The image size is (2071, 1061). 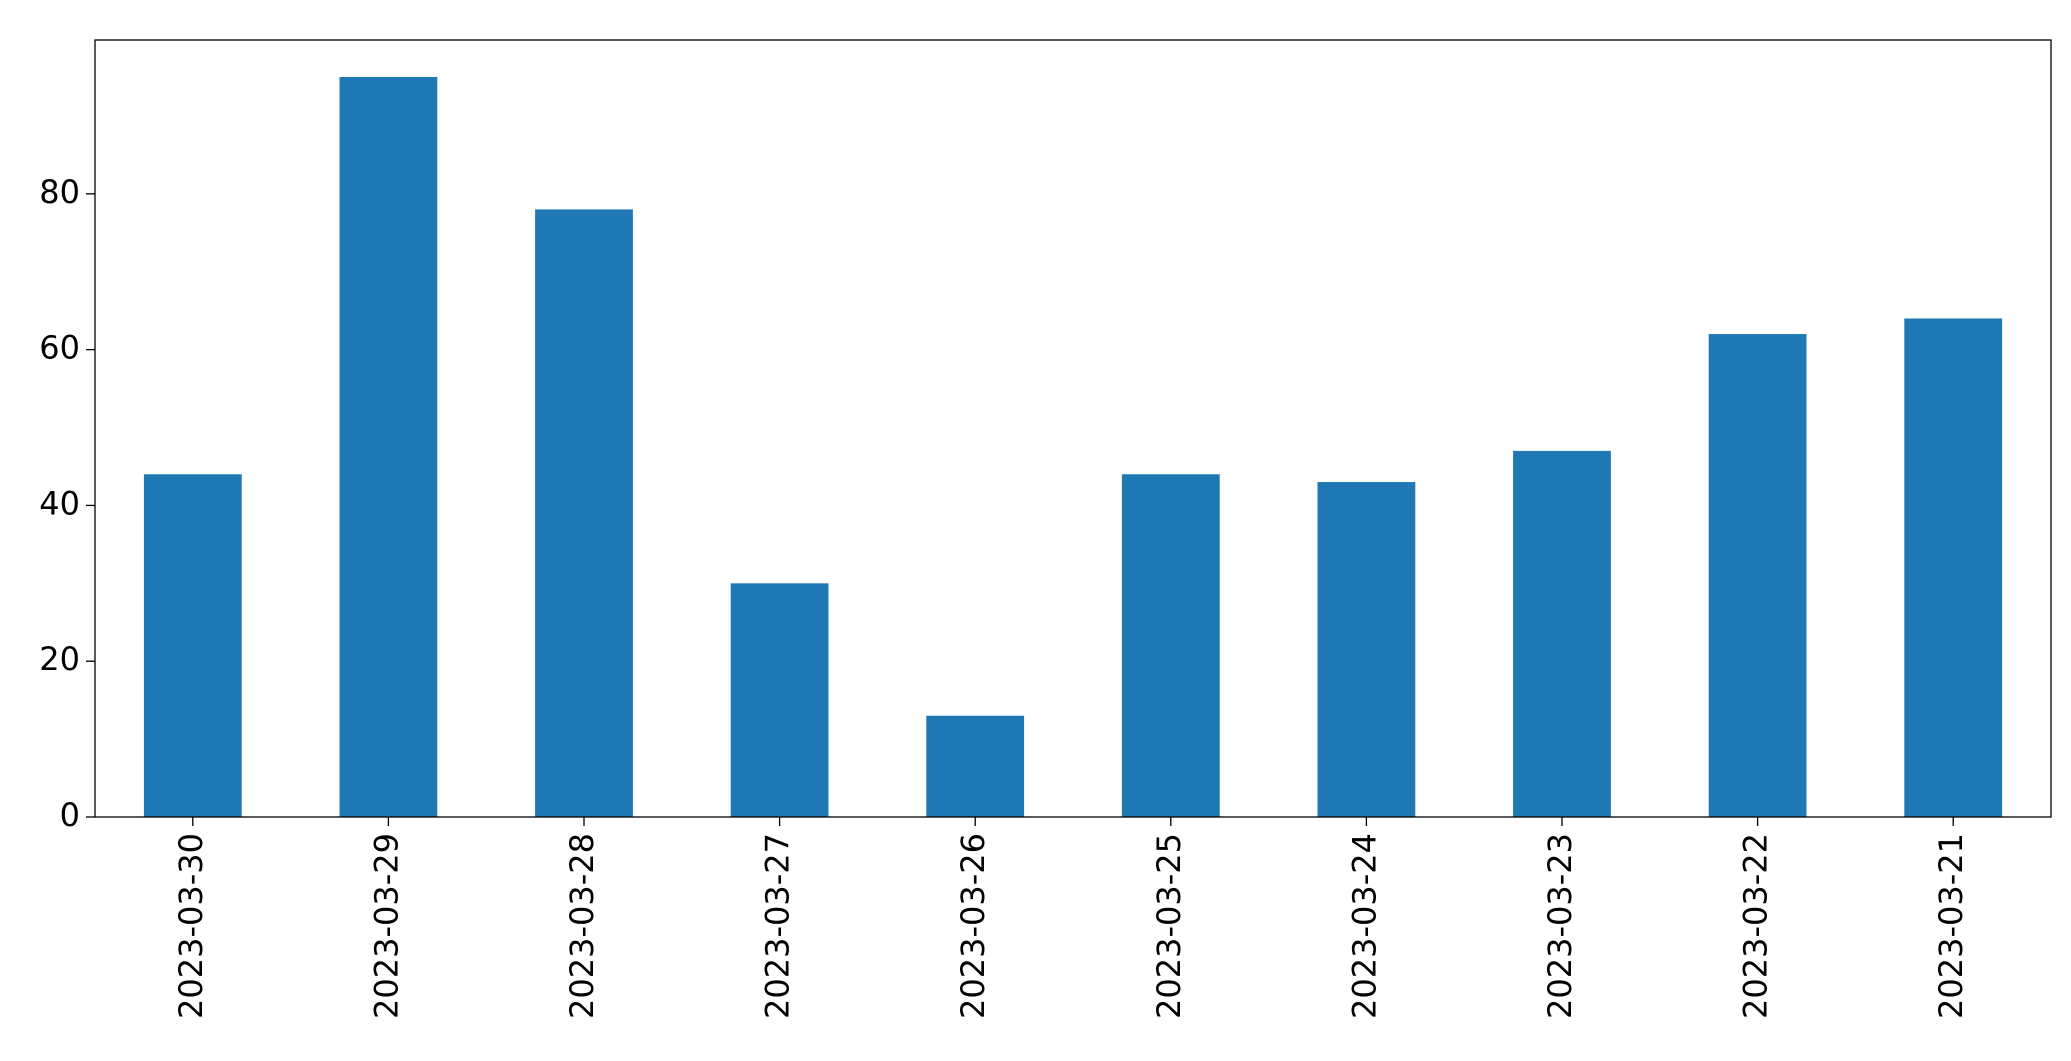 I want to click on y-tick-label: 60, so click(x=59, y=348).